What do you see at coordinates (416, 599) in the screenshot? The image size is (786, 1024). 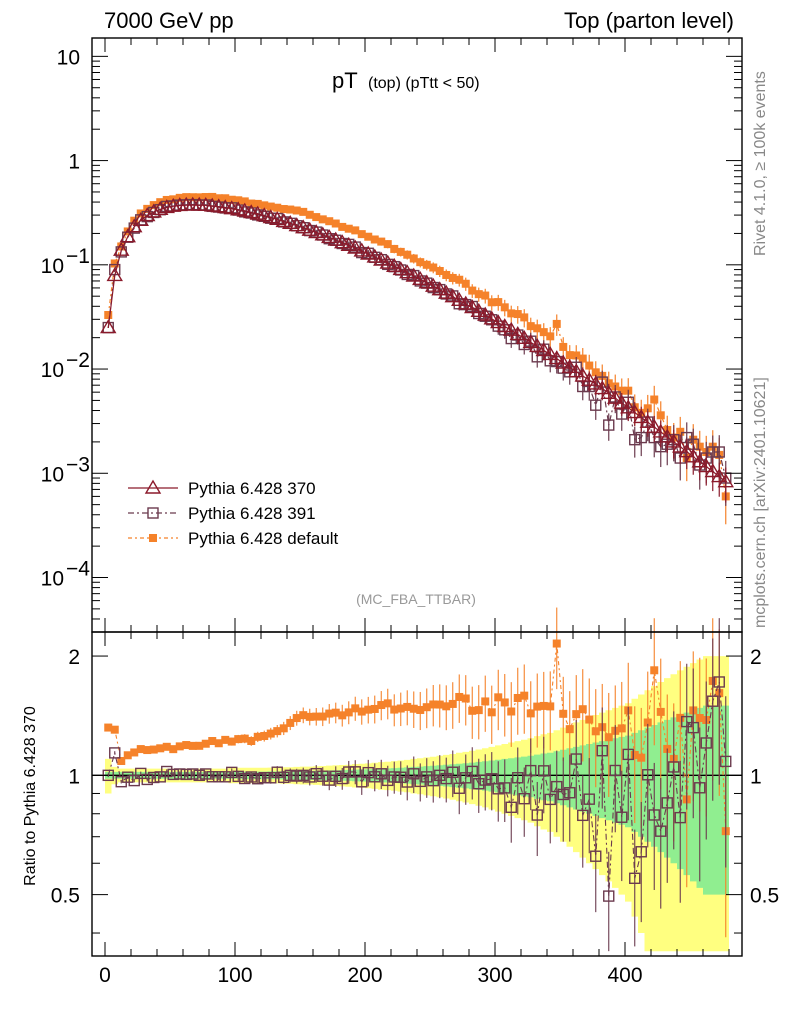 I see `analysis-tag: (MC_FBA_TTBAR)` at bounding box center [416, 599].